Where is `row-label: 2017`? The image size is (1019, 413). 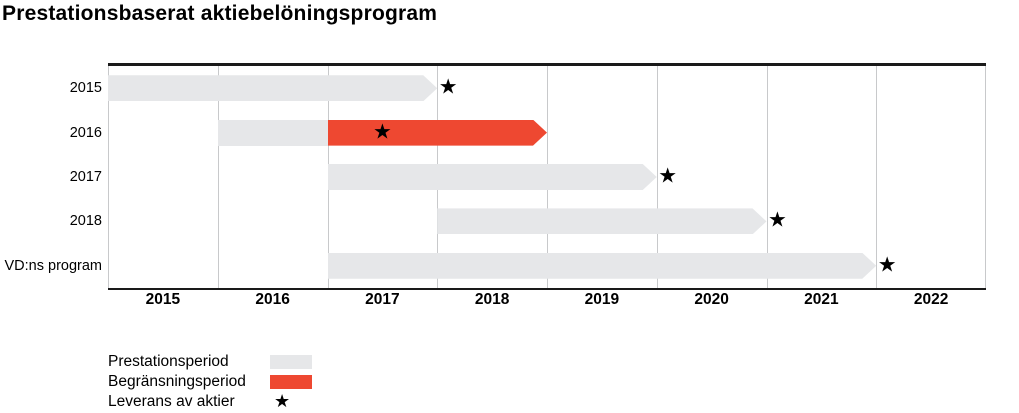 row-label: 2017 is located at coordinates (85, 177).